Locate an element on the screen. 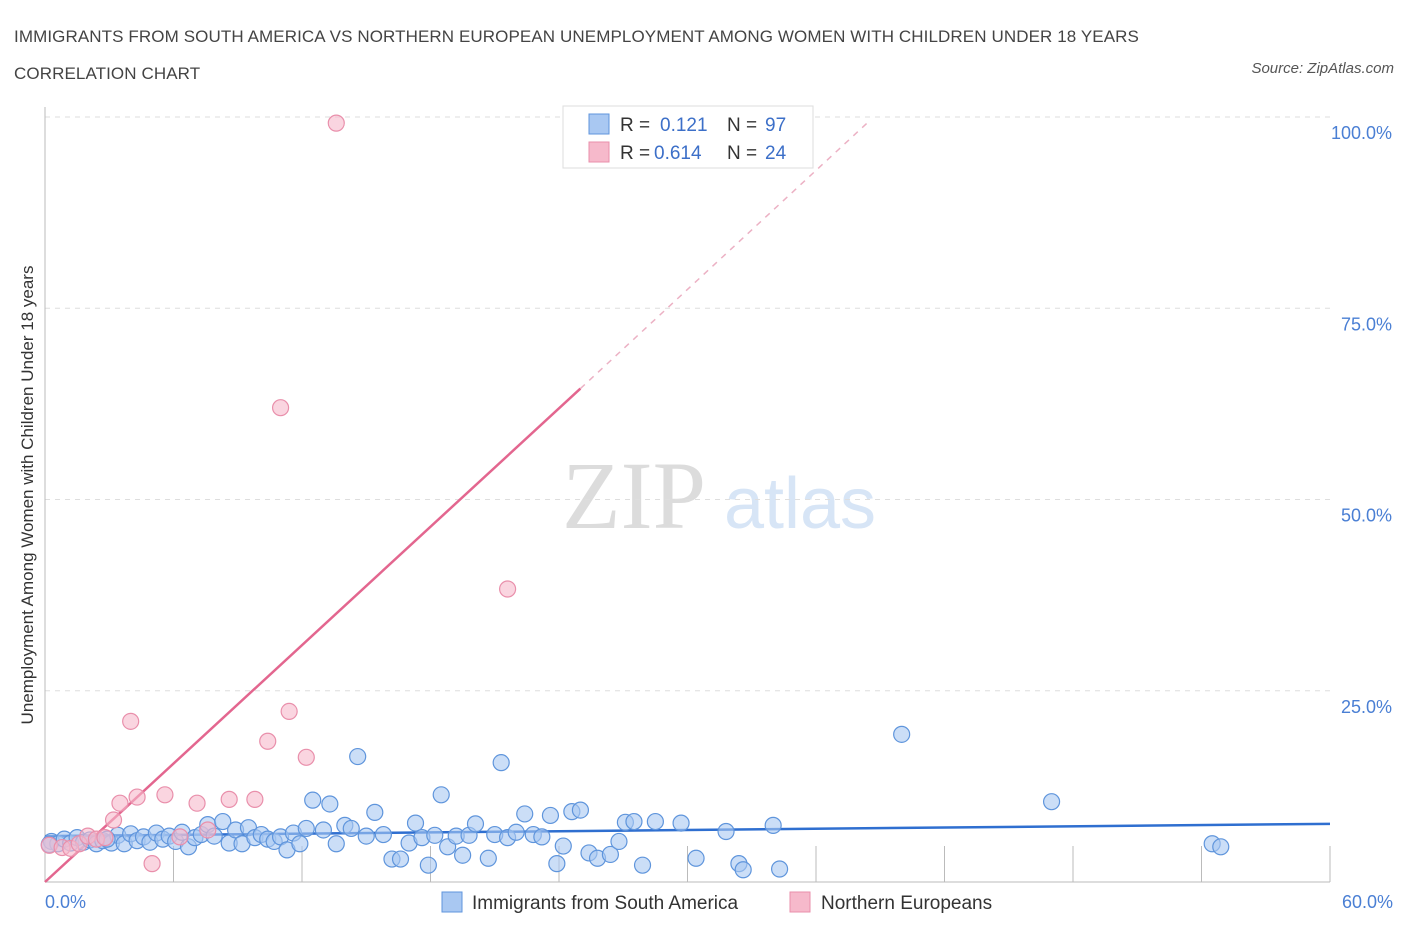 Image resolution: width=1406 pixels, height=930 pixels. legend-r-label-2: R = is located at coordinates (635, 153).